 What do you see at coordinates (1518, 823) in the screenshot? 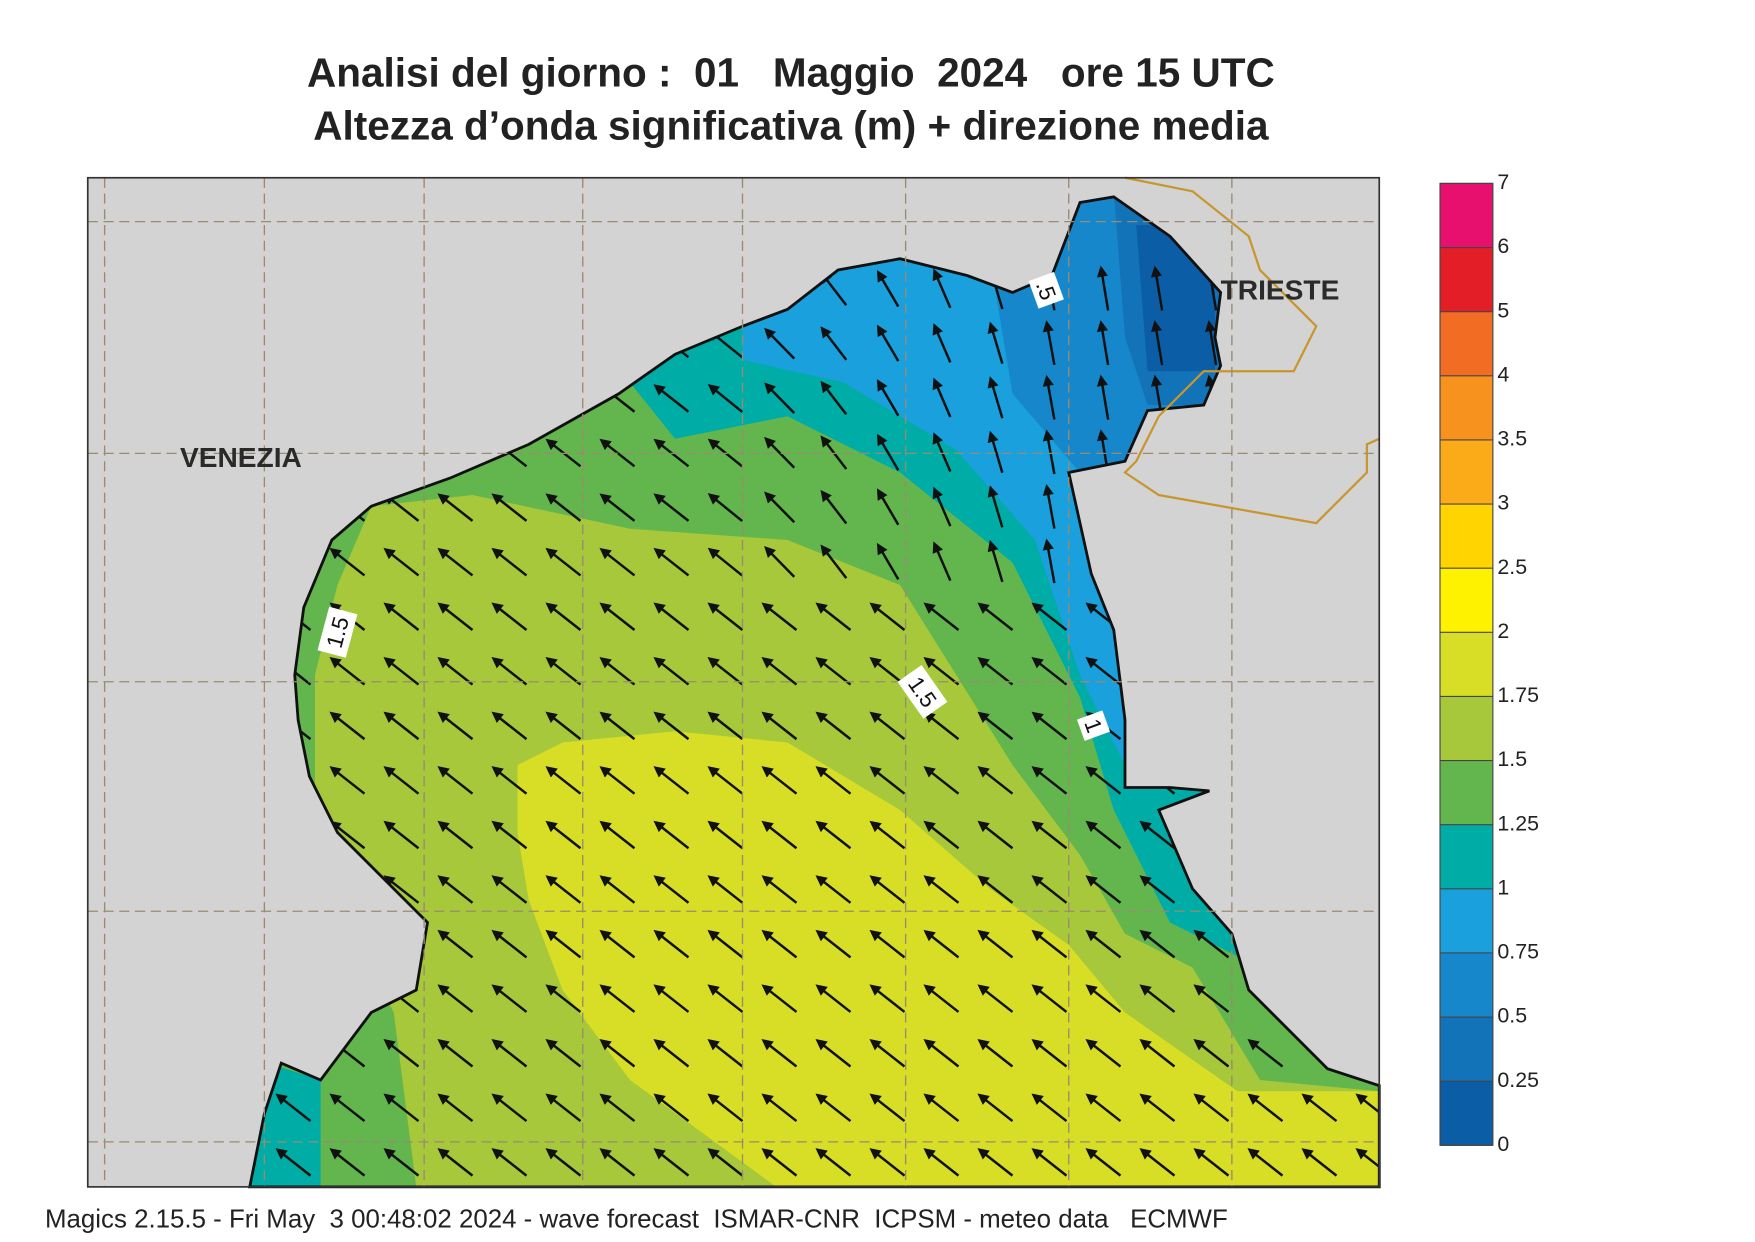
I see `colorbar-tick-label: 1.25` at bounding box center [1518, 823].